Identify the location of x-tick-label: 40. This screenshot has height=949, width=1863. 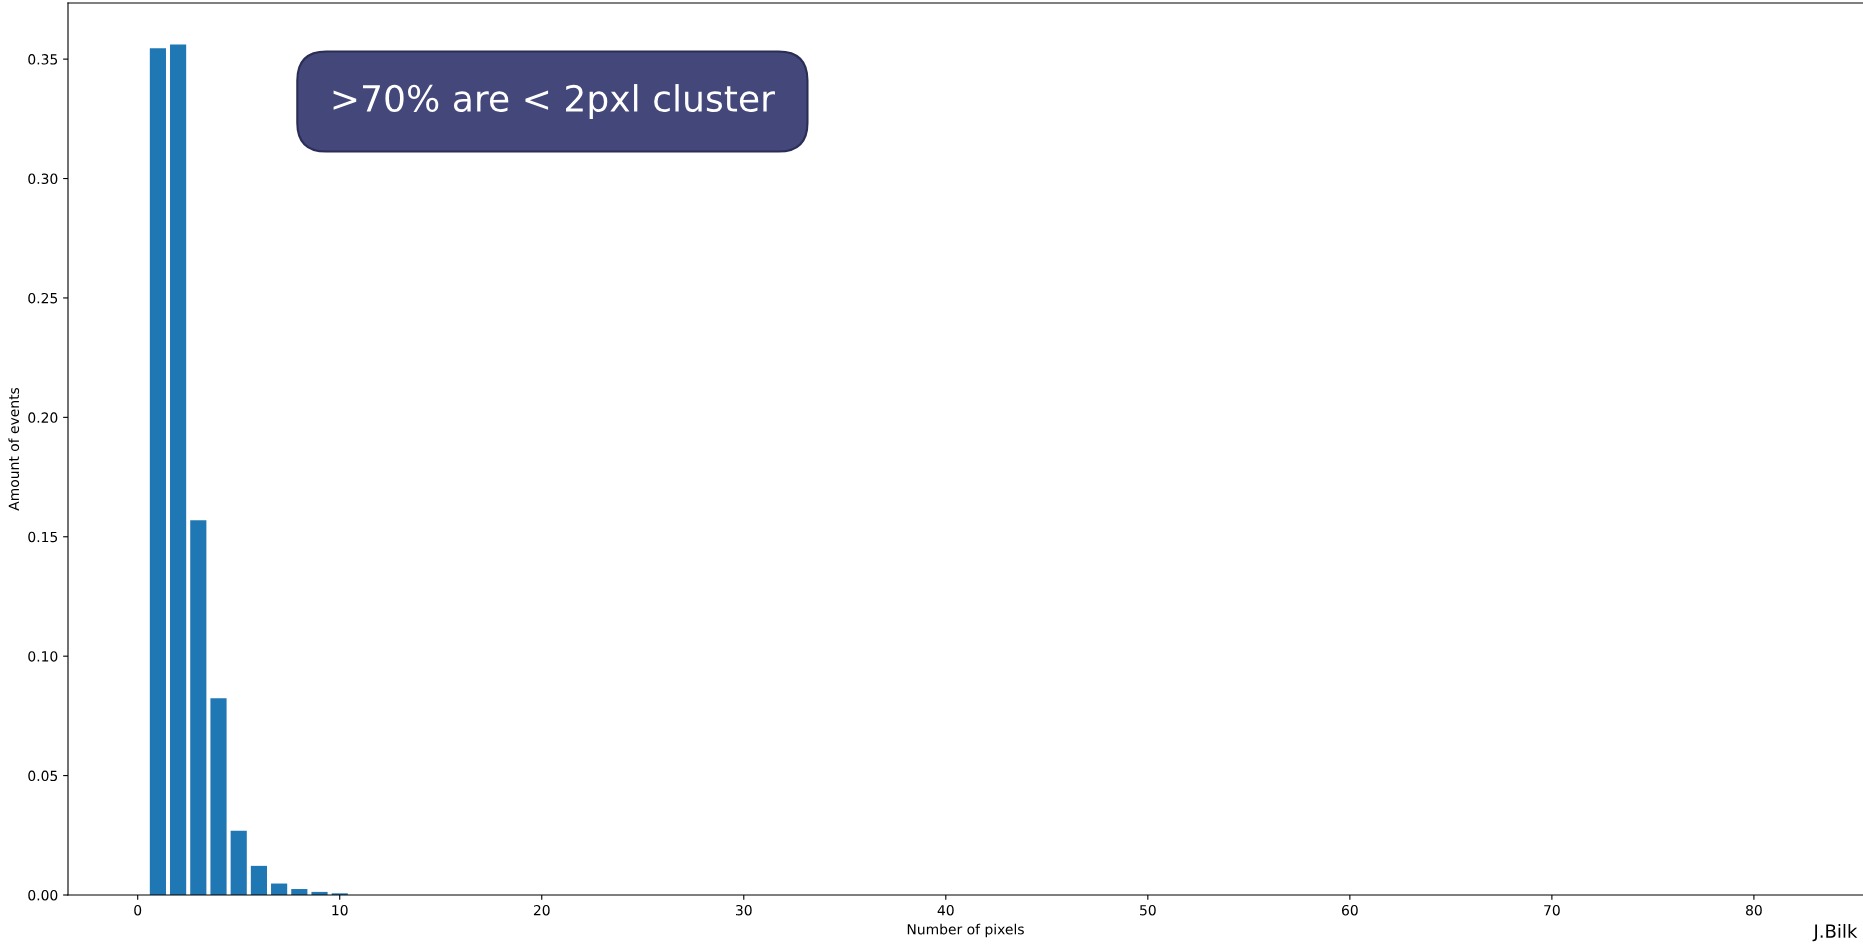
(945, 910).